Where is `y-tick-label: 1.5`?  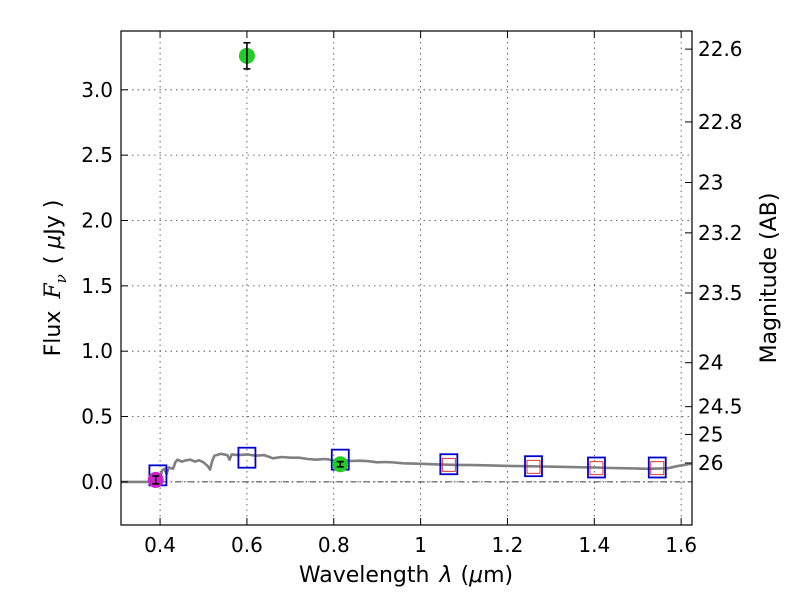 y-tick-label: 1.5 is located at coordinates (97, 286).